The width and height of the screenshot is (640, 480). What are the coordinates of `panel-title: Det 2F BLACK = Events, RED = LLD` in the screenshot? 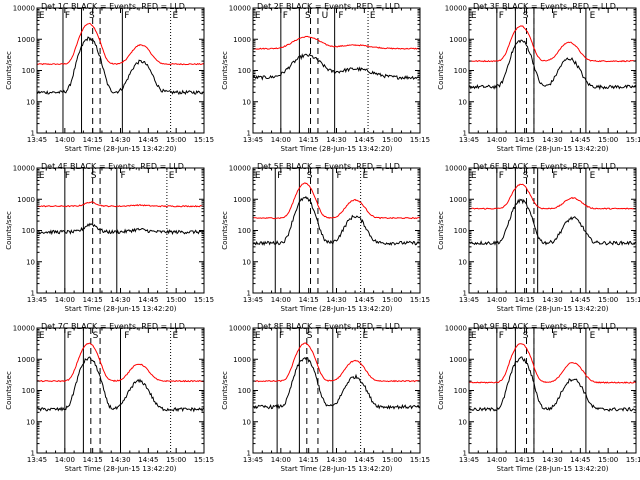 It's located at (328, 6).